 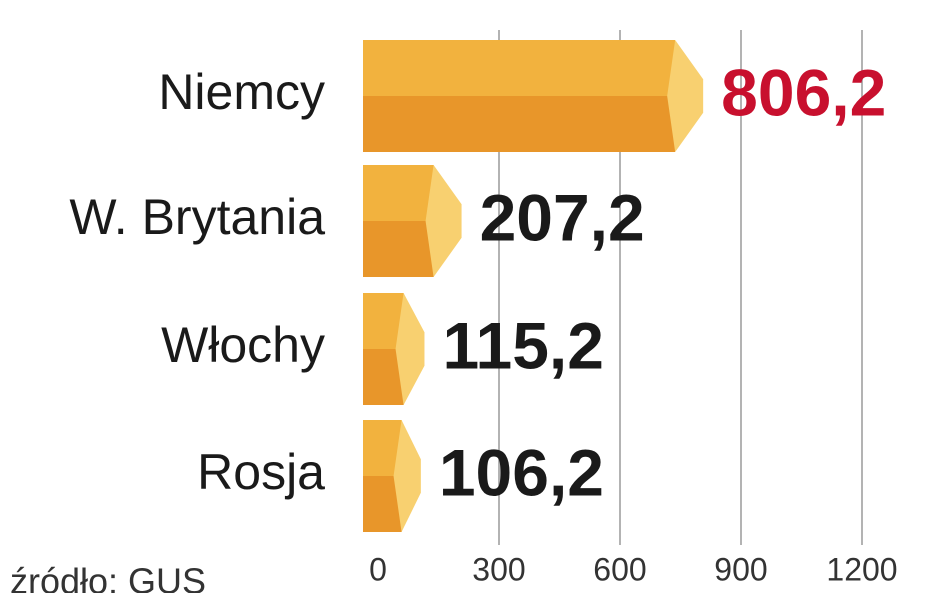 What do you see at coordinates (197, 217) in the screenshot?
I see `category-label: W. Brytania` at bounding box center [197, 217].